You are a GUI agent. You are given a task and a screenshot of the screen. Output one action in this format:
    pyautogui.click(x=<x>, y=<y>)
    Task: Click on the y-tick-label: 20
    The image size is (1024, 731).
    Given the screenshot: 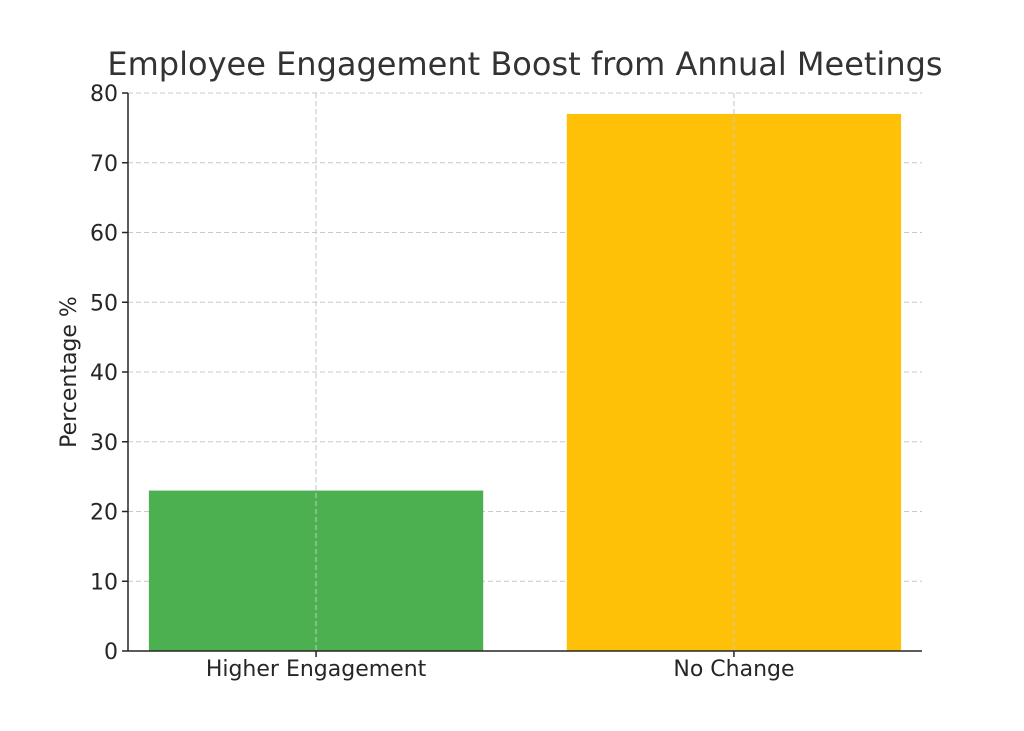 What is the action you would take?
    pyautogui.click(x=104, y=513)
    